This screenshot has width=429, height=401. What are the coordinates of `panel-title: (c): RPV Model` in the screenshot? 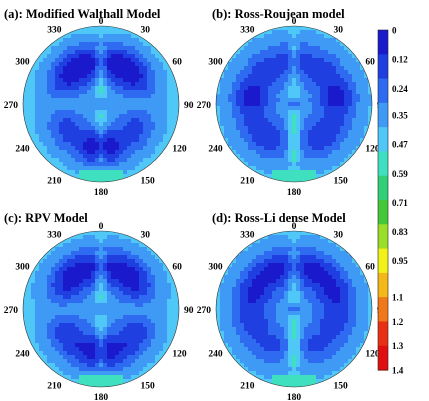 It's located at (46, 218).